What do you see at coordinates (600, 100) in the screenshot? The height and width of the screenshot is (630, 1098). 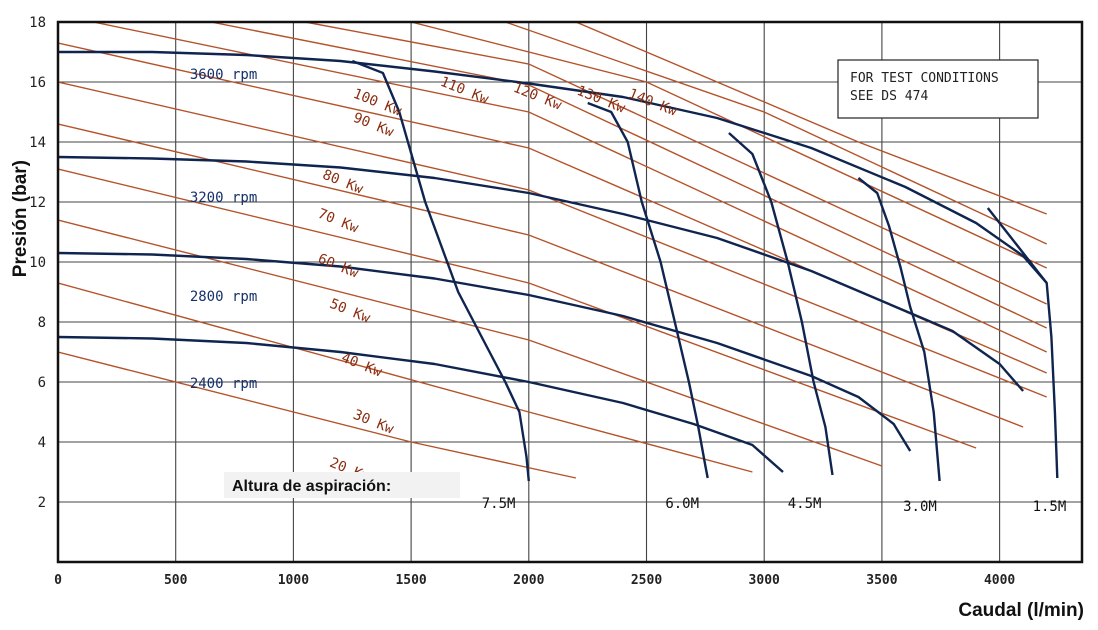 I see `power-line-label: 130 Kw` at bounding box center [600, 100].